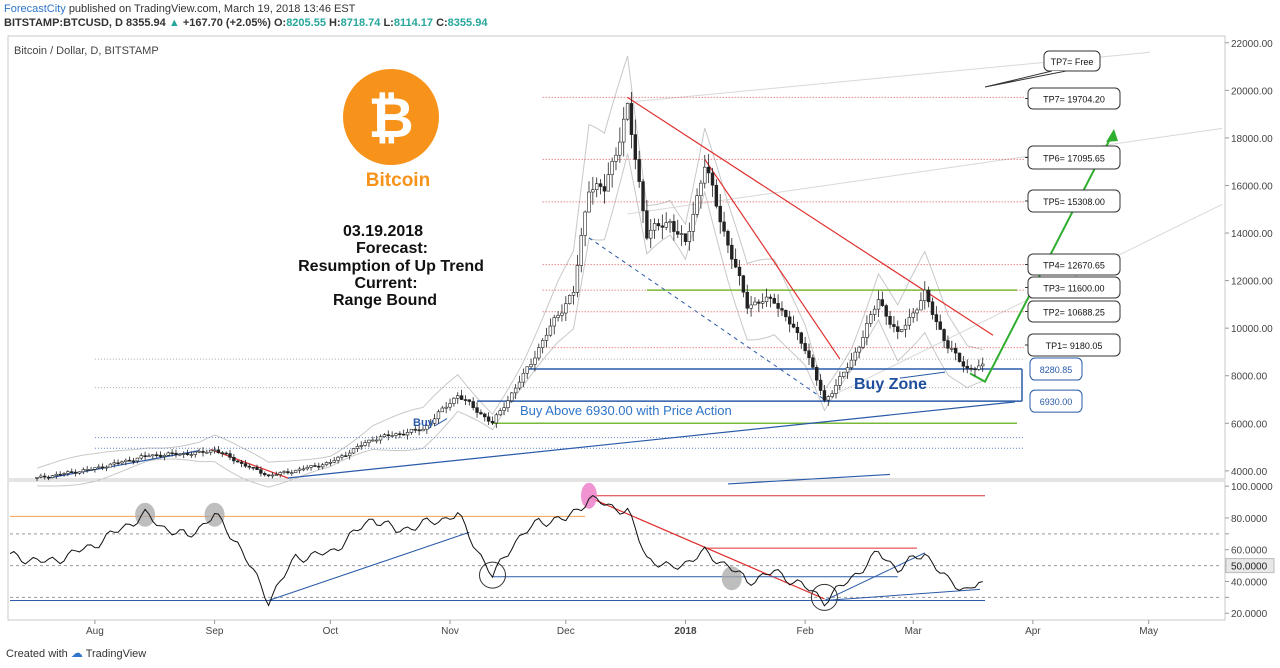 The height and width of the screenshot is (668, 1280). I want to click on target-callout-label: TP3= 11600.00, so click(1073, 289).